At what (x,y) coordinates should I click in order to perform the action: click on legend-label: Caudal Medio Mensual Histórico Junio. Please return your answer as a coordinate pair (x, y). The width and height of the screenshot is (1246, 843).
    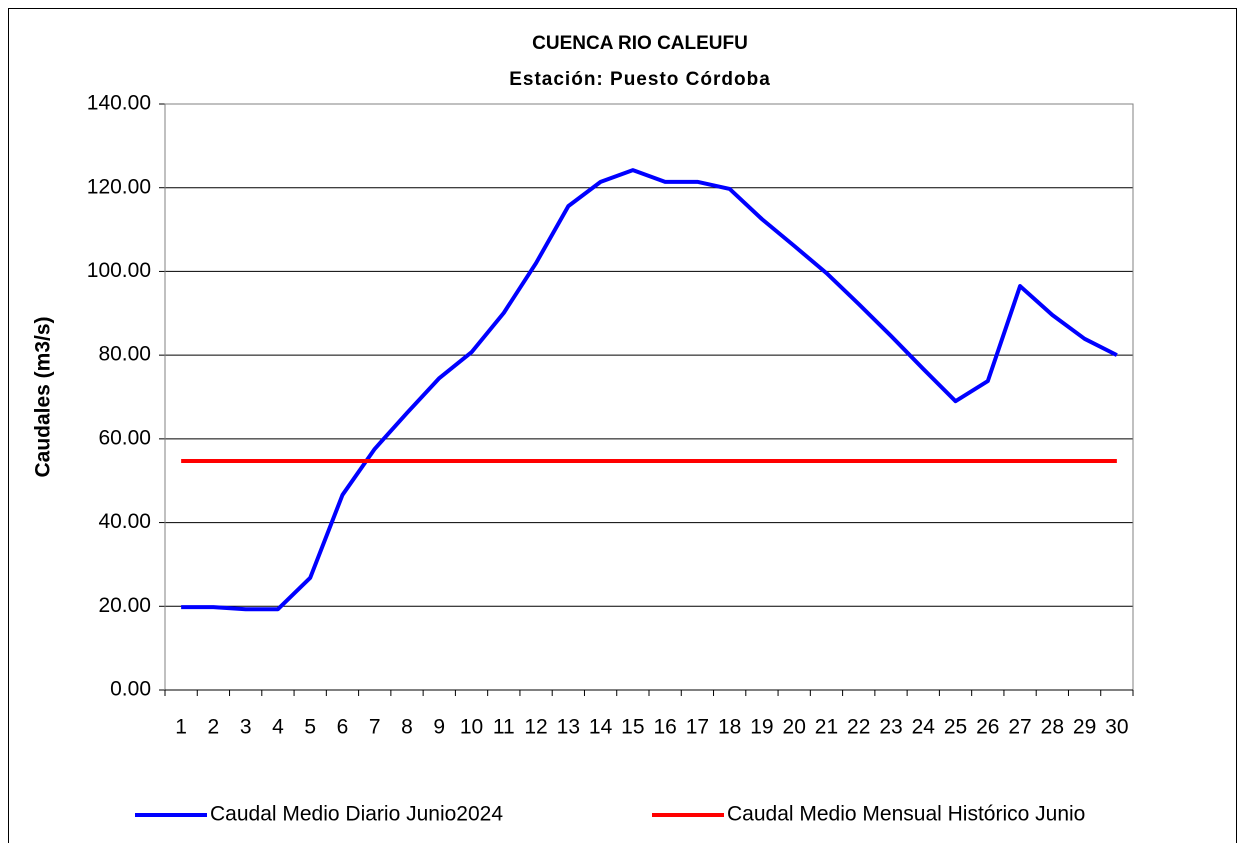
    Looking at the image, I should click on (906, 814).